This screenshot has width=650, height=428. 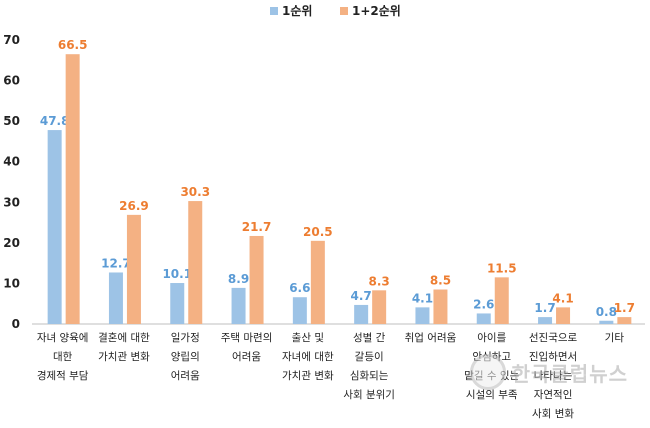 I want to click on x-category-label-line: 취업 어려움, so click(x=431, y=337).